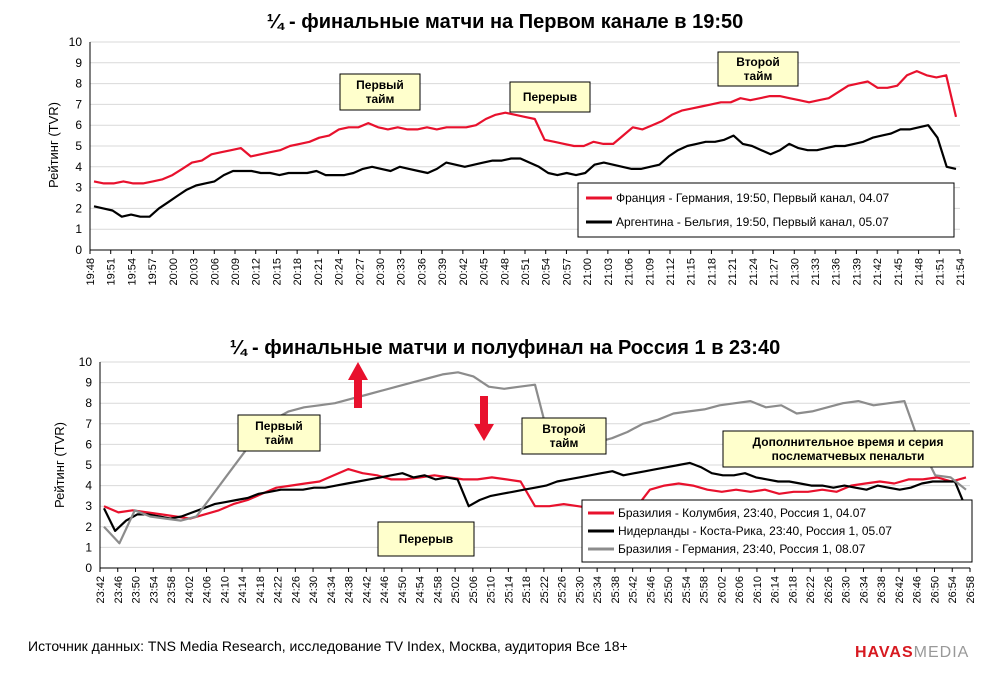 The height and width of the screenshot is (688, 1001). I want to click on chart-top-ylabel: Рейтинг (TVR), so click(53, 145).